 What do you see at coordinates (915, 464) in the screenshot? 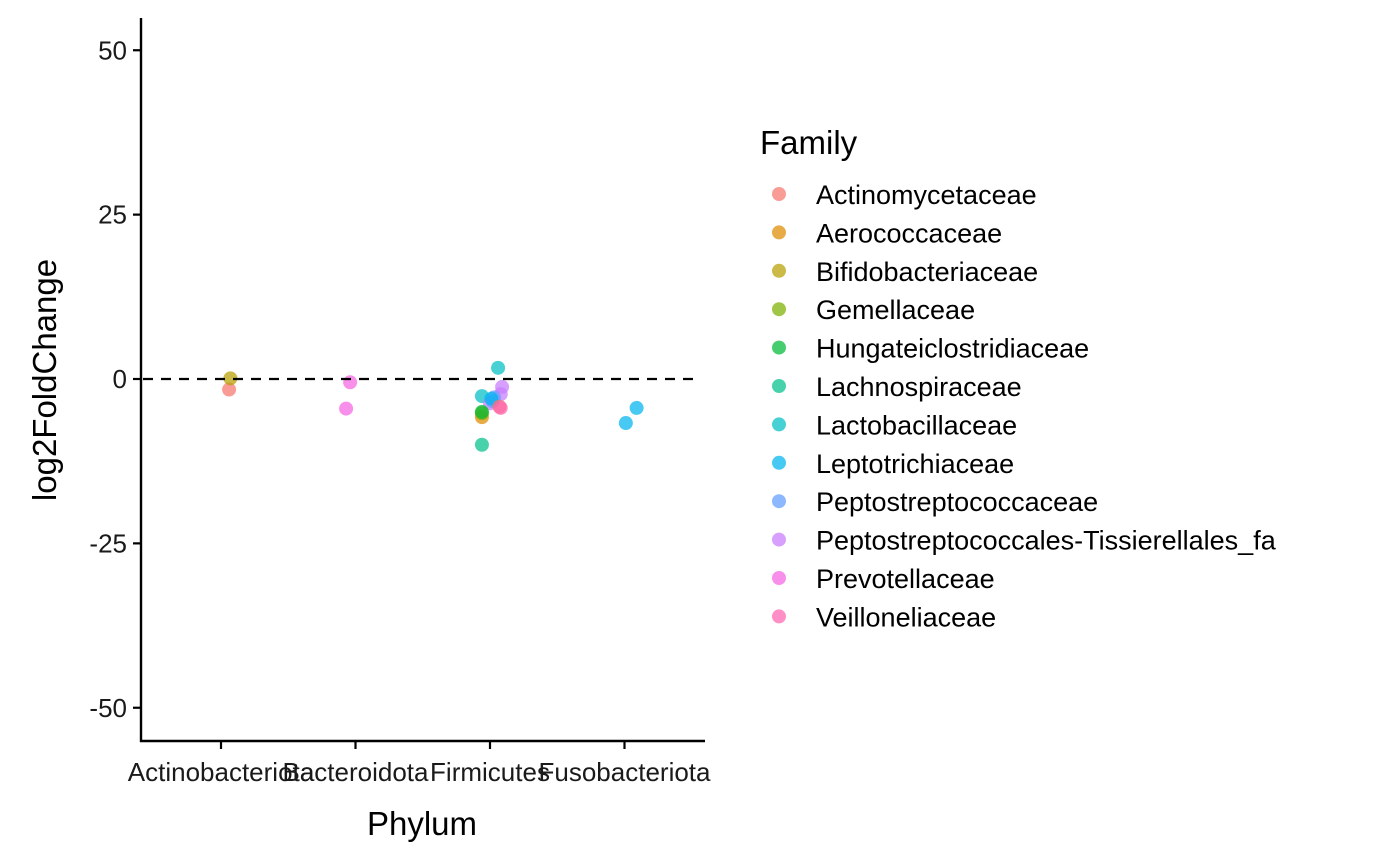
I see `legend-label: Leptotrichiaceae` at bounding box center [915, 464].